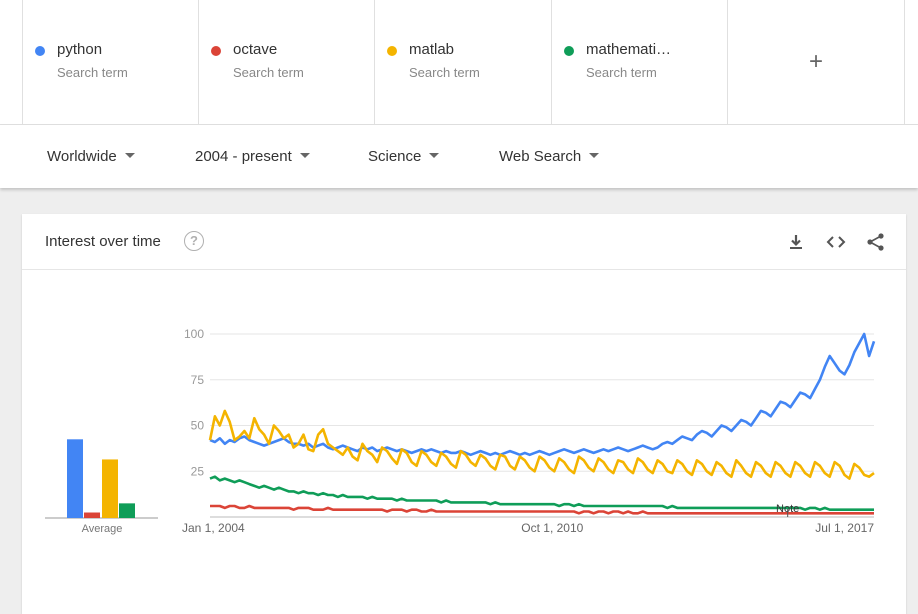 Image resolution: width=918 pixels, height=614 pixels. What do you see at coordinates (194, 334) in the screenshot?
I see `y-tick-label: 100` at bounding box center [194, 334].